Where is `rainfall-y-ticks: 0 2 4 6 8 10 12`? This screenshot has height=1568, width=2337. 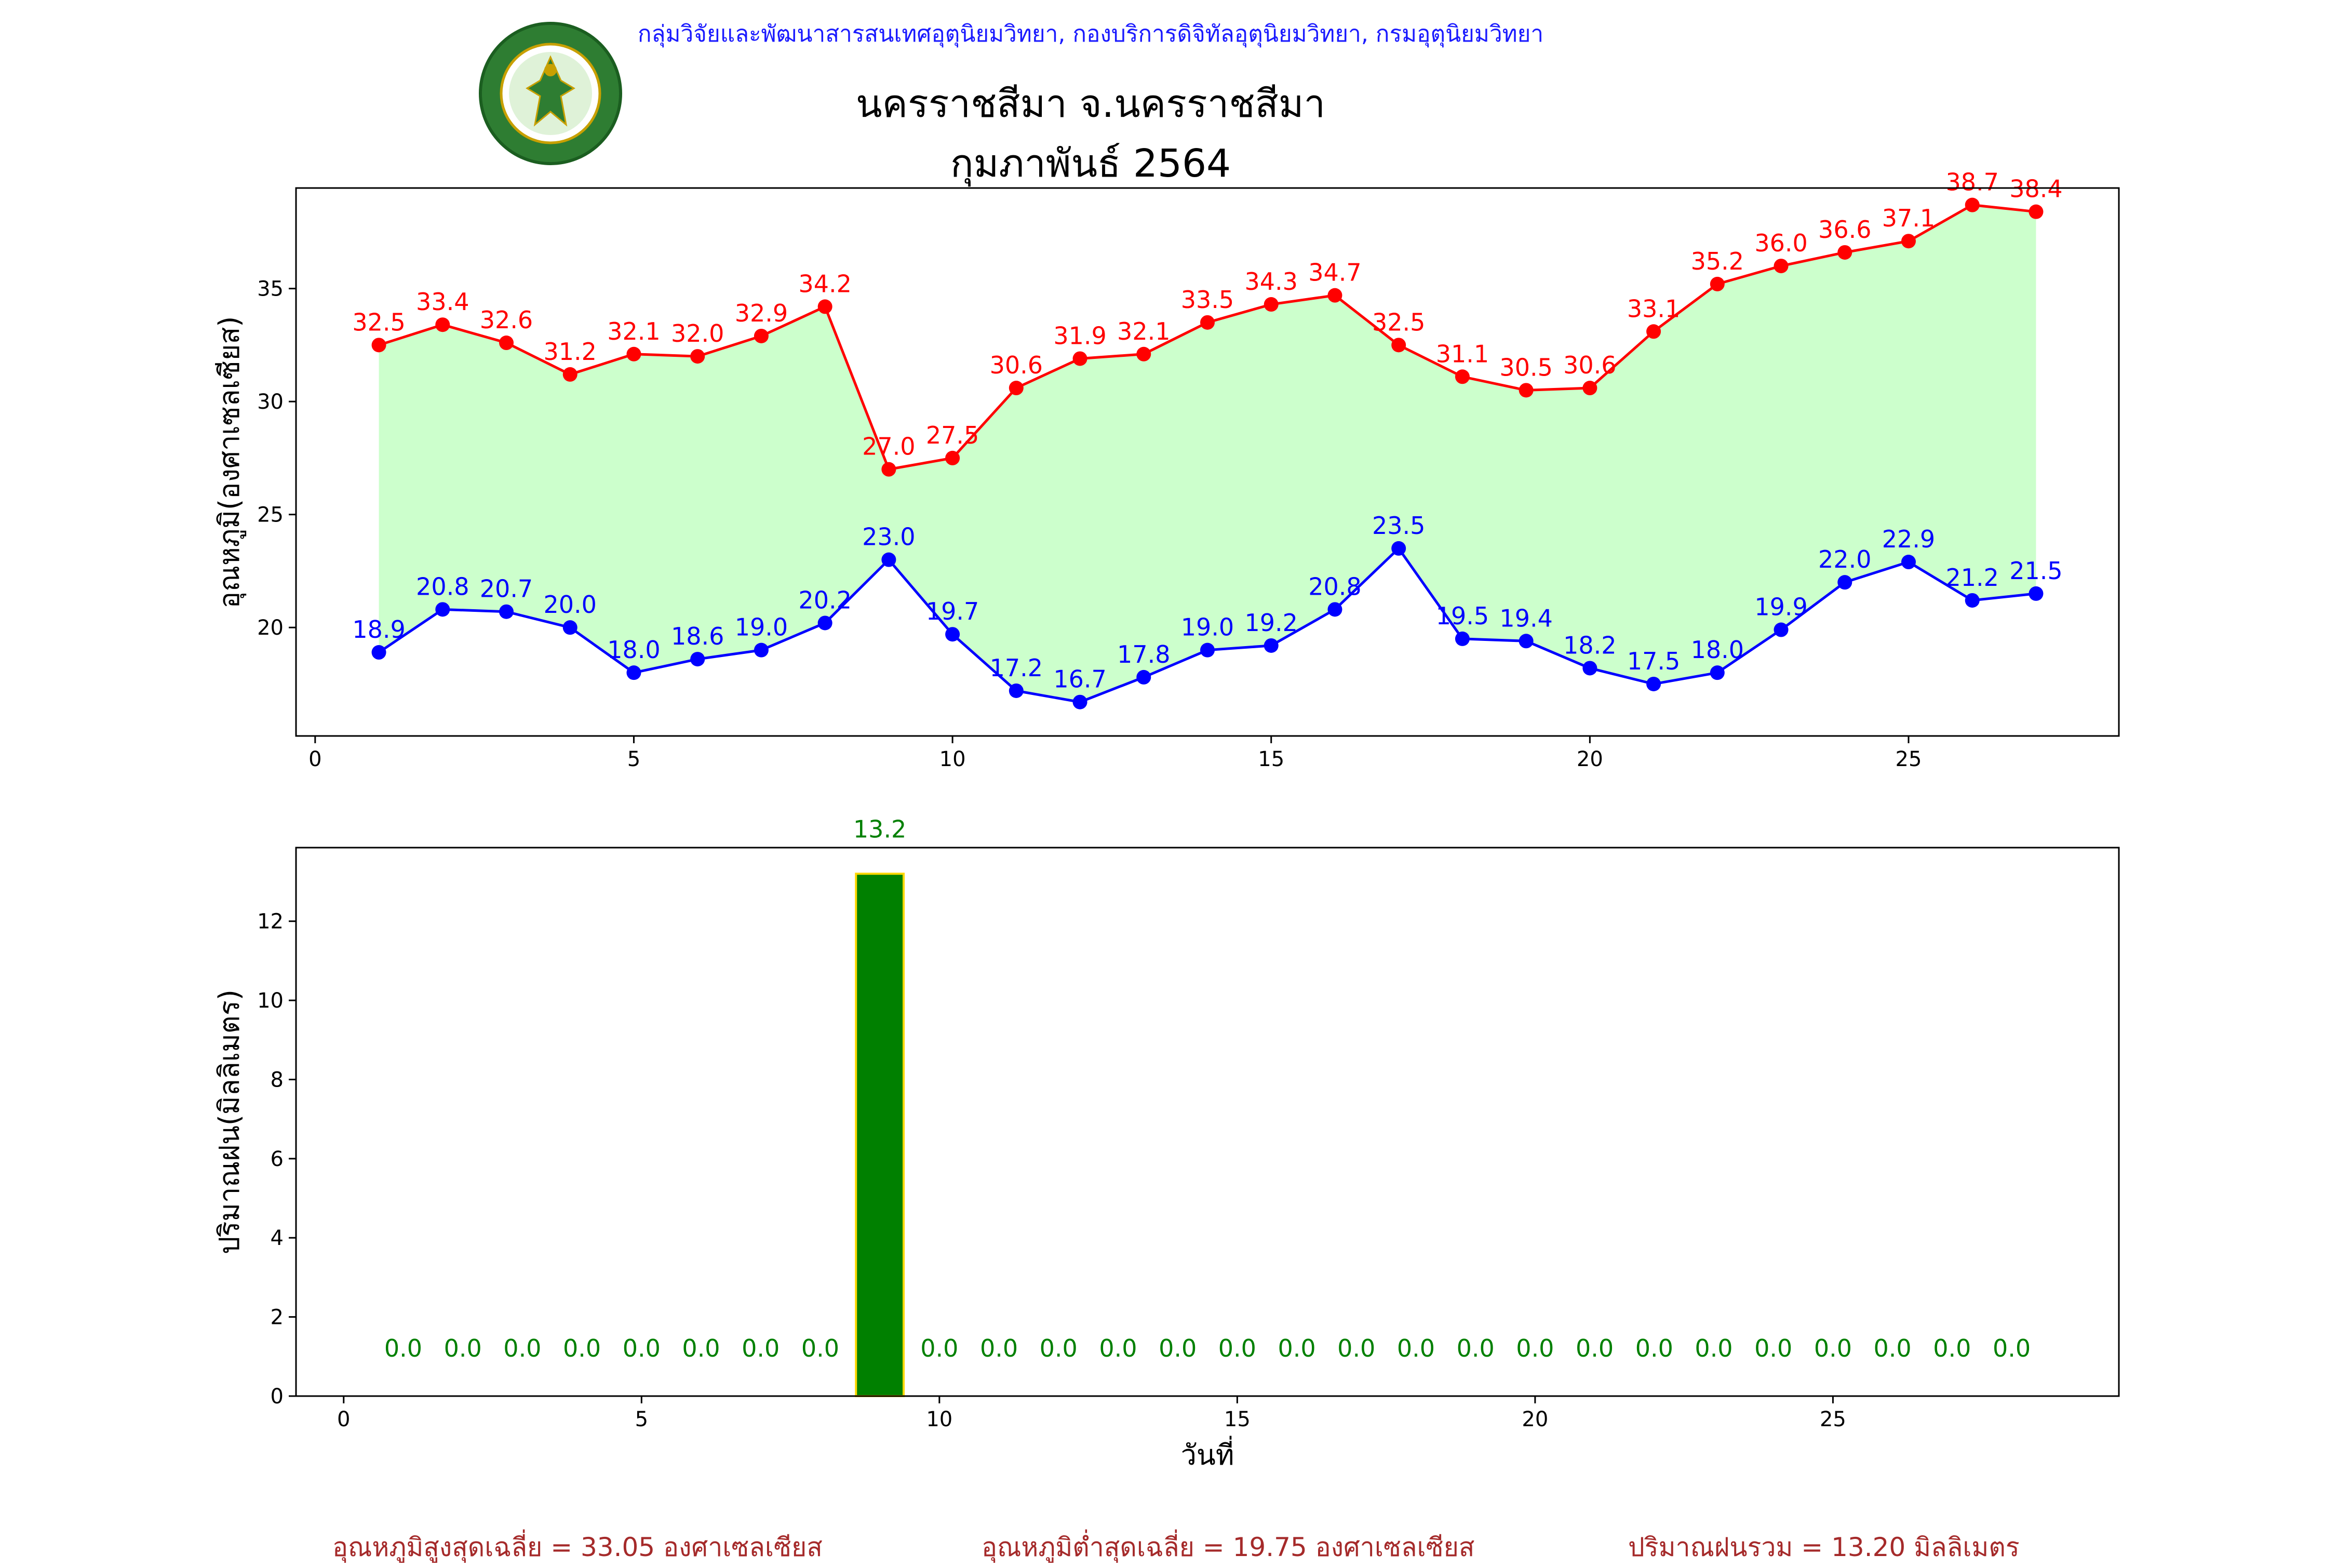
rainfall-y-ticks: 0 2 4 6 8 10 12 is located at coordinates (276, 1159).